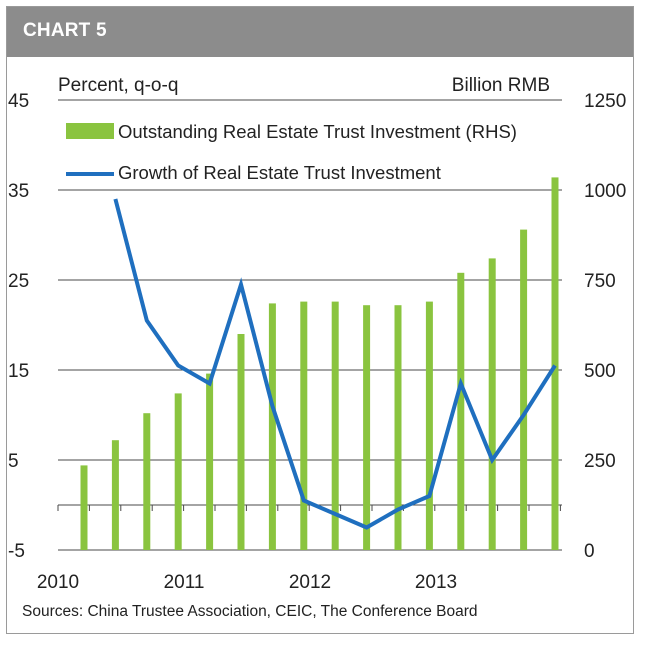 The height and width of the screenshot is (647, 645). I want to click on right-axis-label: Billion RMB, so click(501, 85).